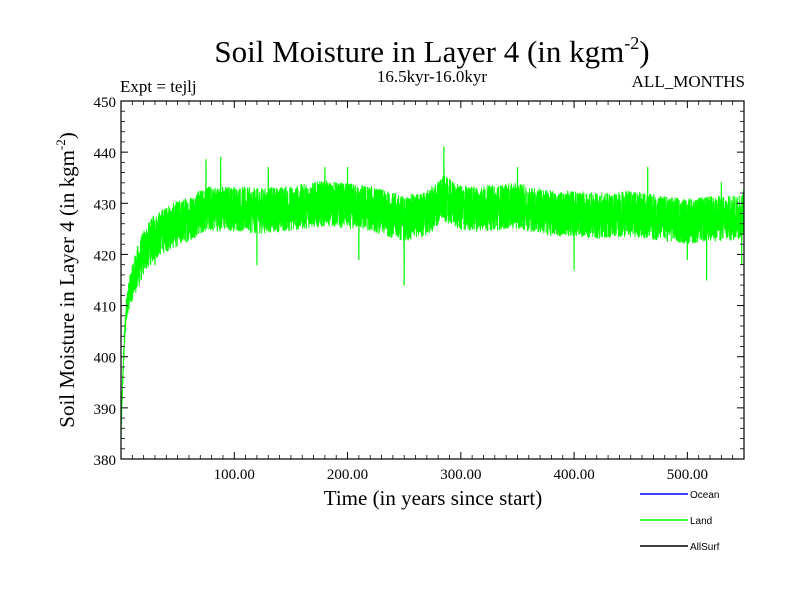 Image resolution: width=800 pixels, height=600 pixels. Describe the element at coordinates (432, 76) in the screenshot. I see `period-label: 16.5kyr-16.0kyr` at that location.